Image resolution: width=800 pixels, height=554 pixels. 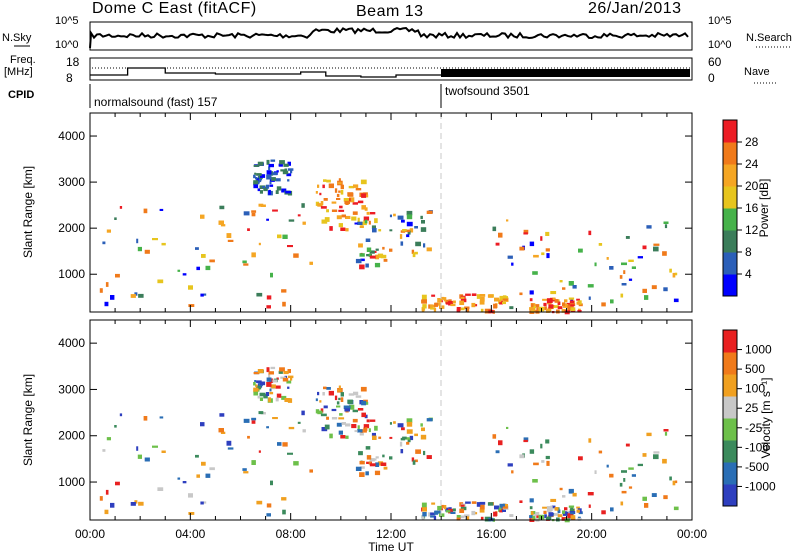 I want to click on colorbar-tick-label: 24, so click(x=752, y=164).